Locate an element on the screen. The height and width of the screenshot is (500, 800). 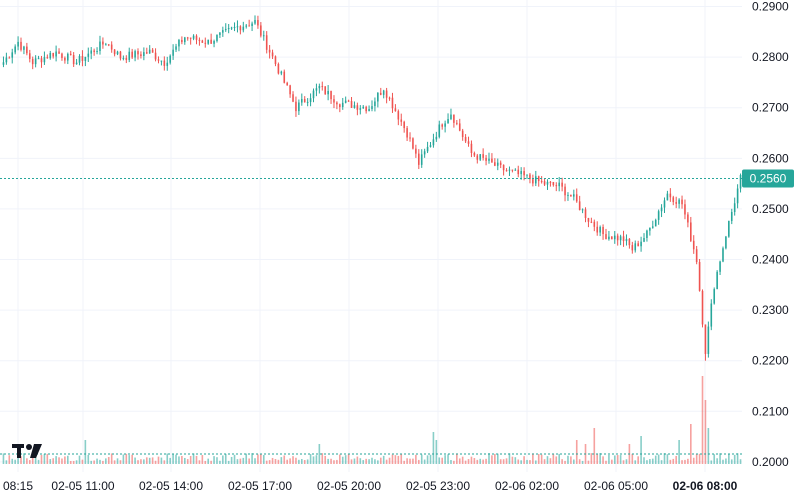
tradingview-logo-icon is located at coordinates (27, 451).